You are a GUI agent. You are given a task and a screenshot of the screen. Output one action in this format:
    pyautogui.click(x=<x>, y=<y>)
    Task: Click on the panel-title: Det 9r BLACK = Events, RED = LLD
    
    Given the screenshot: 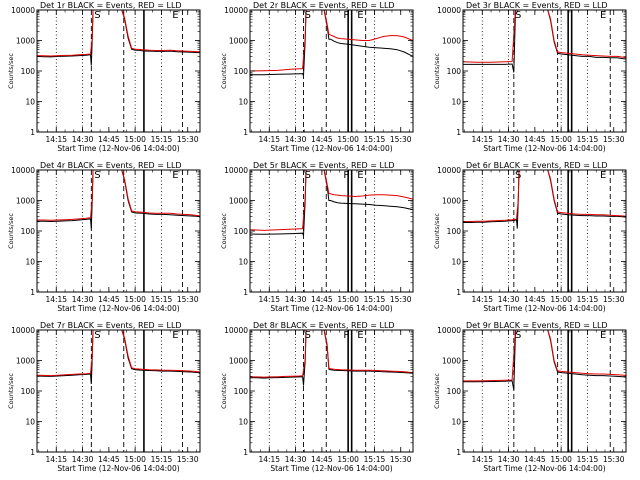 What is the action you would take?
    pyautogui.click(x=537, y=325)
    